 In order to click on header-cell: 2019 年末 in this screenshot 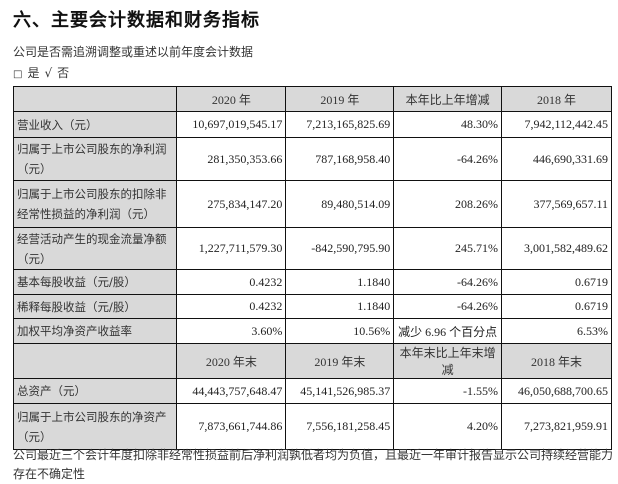, I will do `click(340, 361)`.